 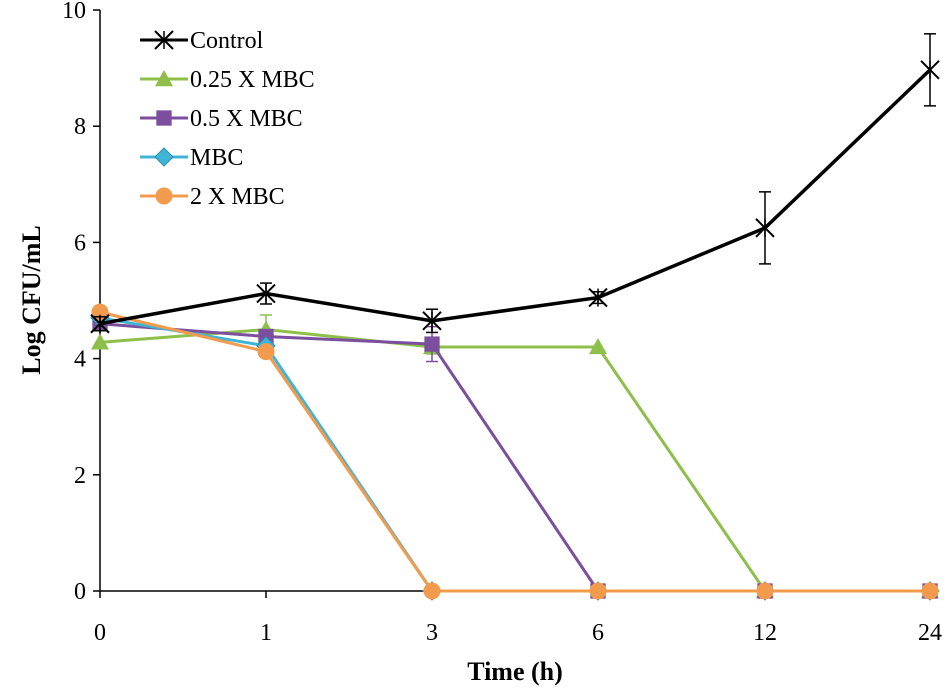 I want to click on legend-label: 2 X MBC, so click(x=237, y=197).